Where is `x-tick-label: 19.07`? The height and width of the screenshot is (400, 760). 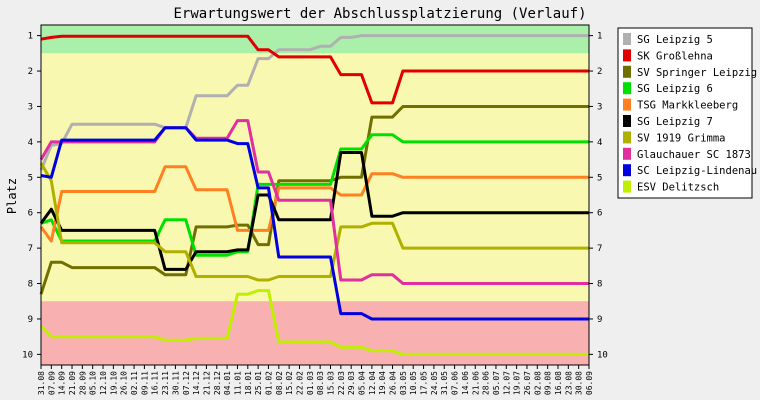 x-tick-label: 19.07 is located at coordinates (517, 383).